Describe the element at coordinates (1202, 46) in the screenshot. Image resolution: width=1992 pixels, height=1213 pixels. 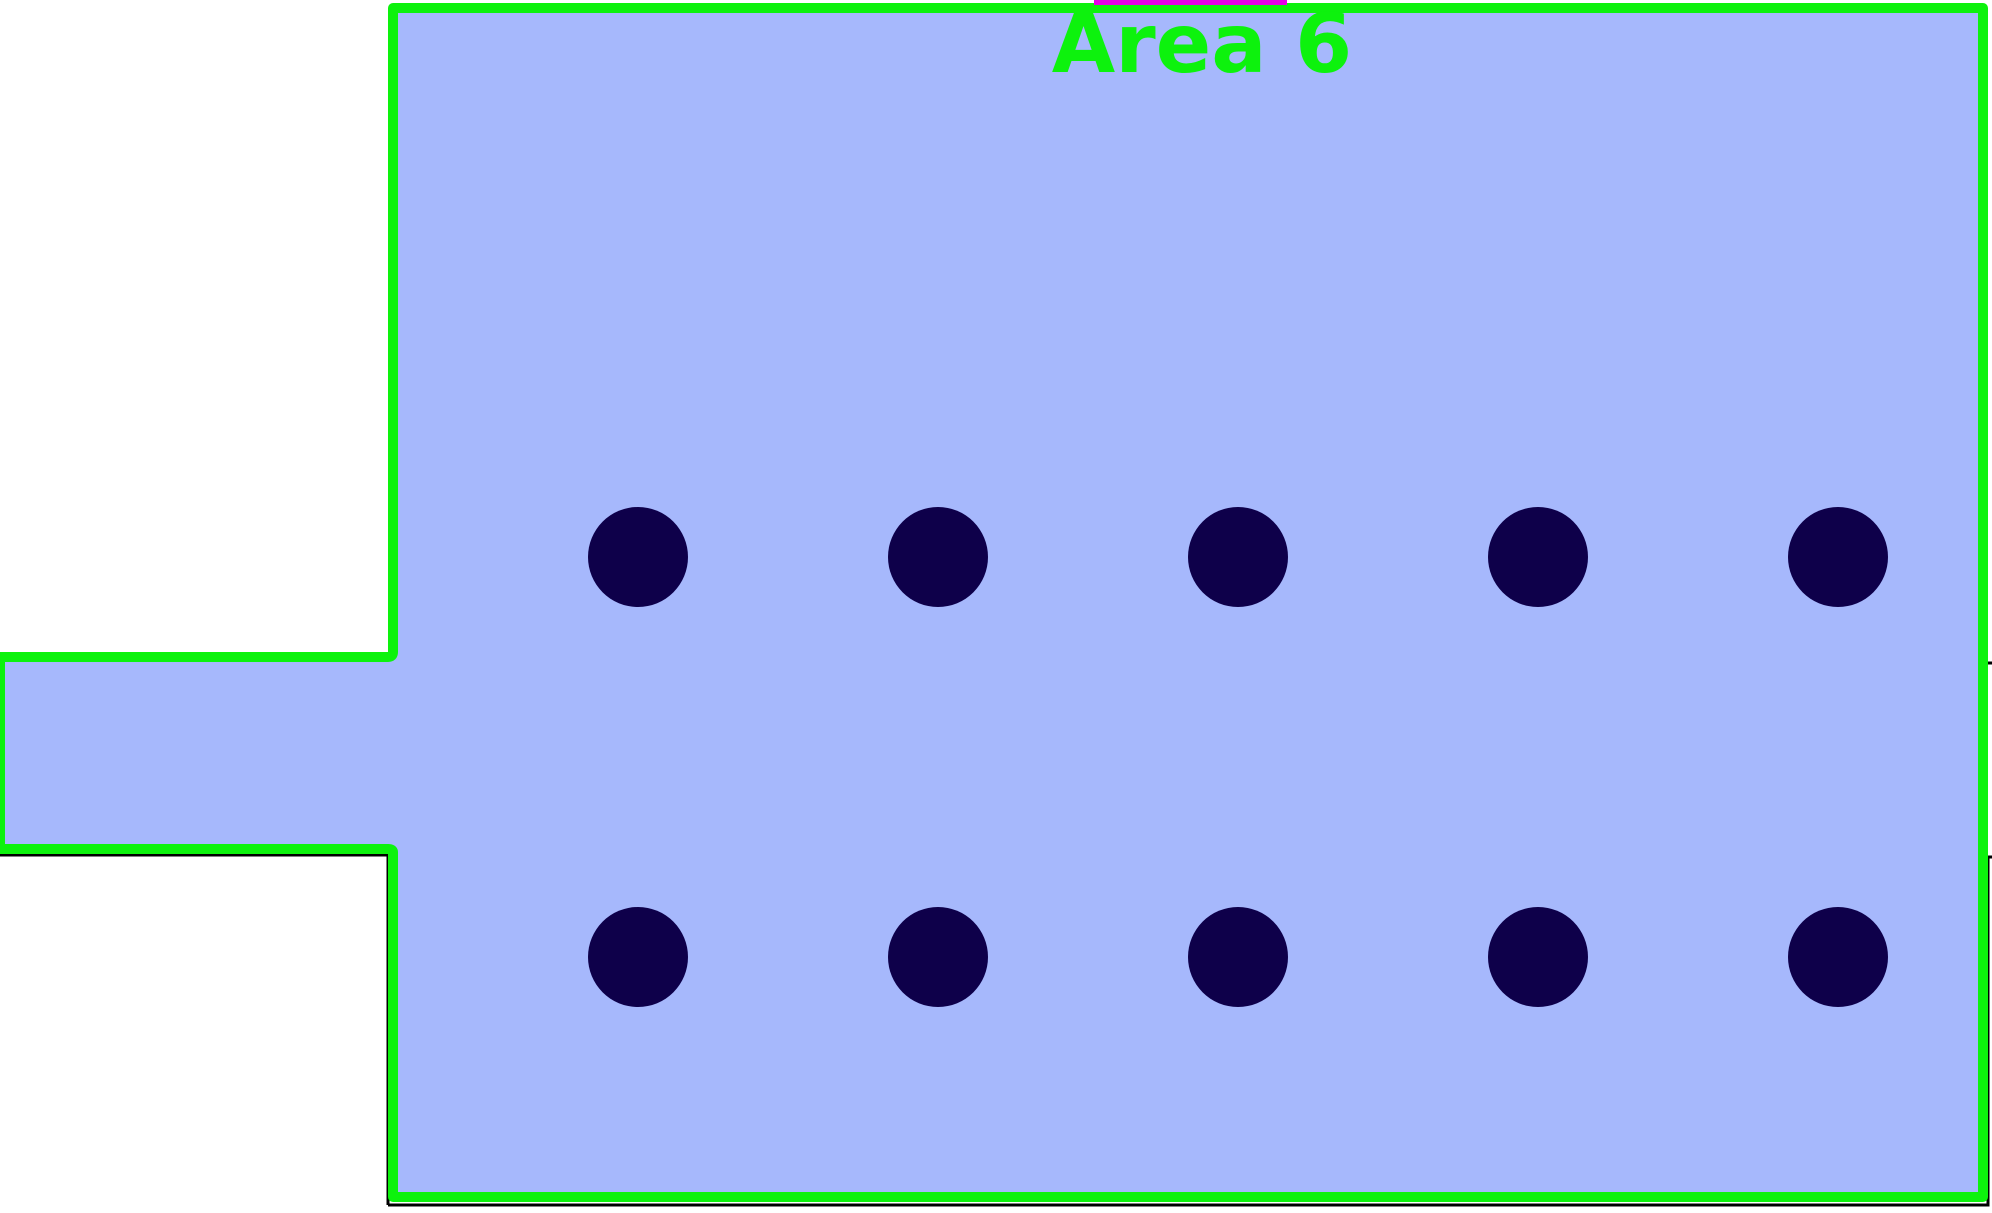
I see `area-label: Area 6` at that location.